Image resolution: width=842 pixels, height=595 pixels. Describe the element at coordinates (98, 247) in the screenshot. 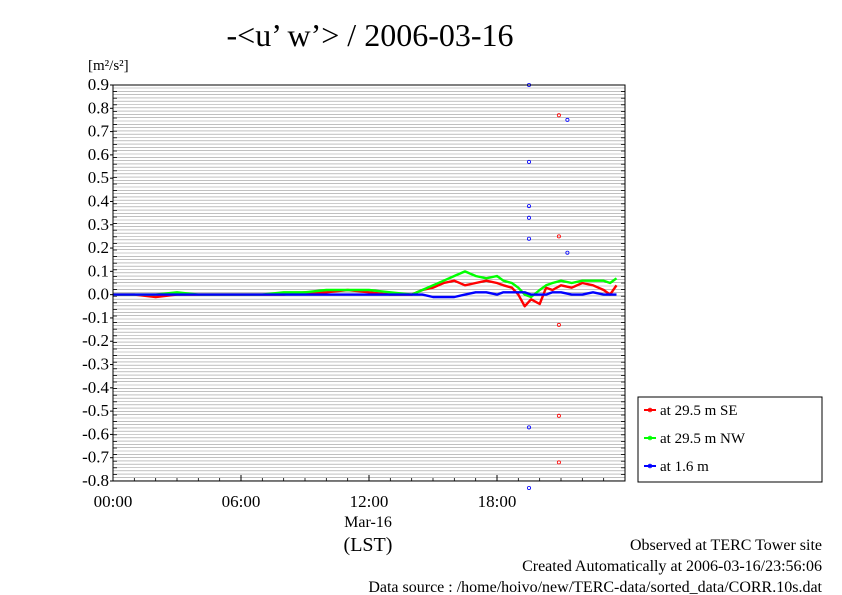

I see `y-tick-label: 0.2` at that location.